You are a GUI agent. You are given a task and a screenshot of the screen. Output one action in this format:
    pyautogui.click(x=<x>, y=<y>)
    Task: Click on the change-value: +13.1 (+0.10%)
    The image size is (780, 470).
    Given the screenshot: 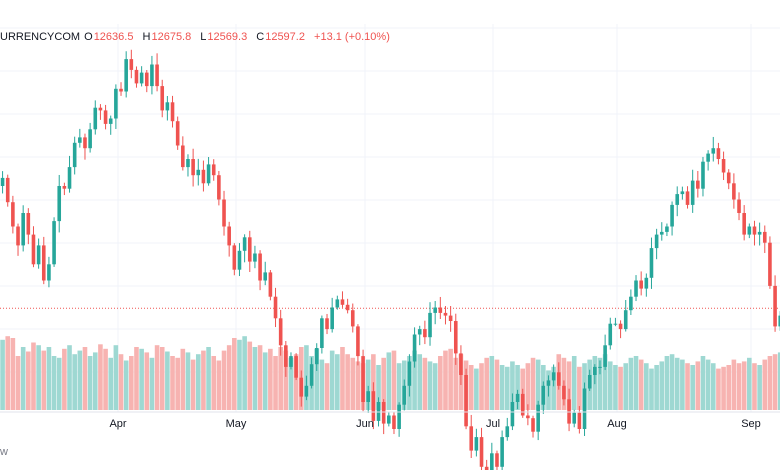 What is the action you would take?
    pyautogui.click(x=352, y=37)
    